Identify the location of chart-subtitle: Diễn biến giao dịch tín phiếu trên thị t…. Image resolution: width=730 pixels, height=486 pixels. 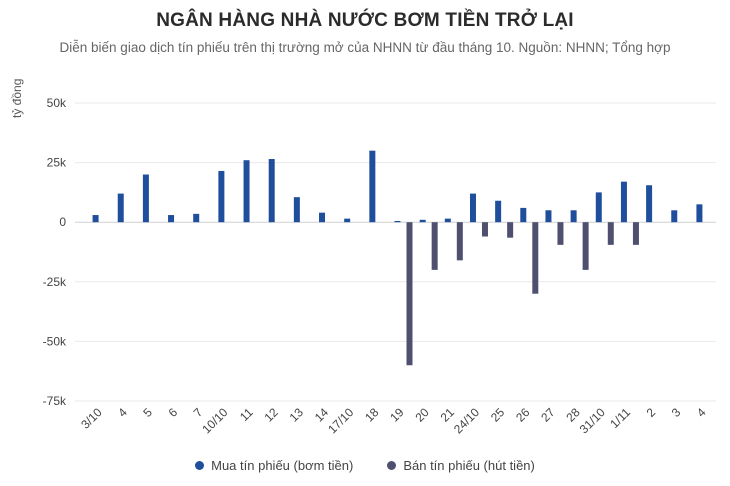
(365, 47).